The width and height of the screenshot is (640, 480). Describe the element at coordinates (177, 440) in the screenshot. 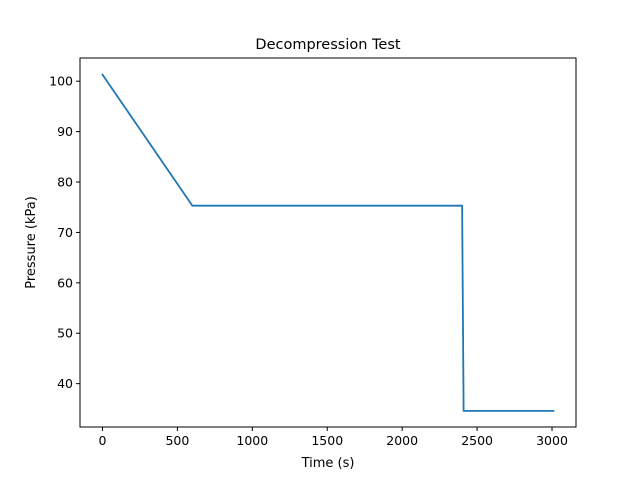

I see `x-tick-label: 500` at that location.